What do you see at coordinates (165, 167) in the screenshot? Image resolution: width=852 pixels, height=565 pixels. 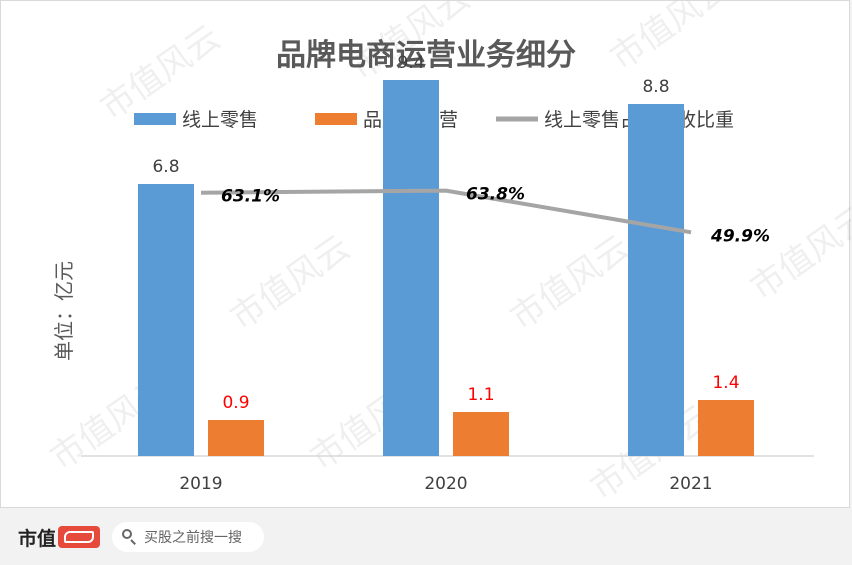 I see `bar-value-label: 6.8` at bounding box center [165, 167].